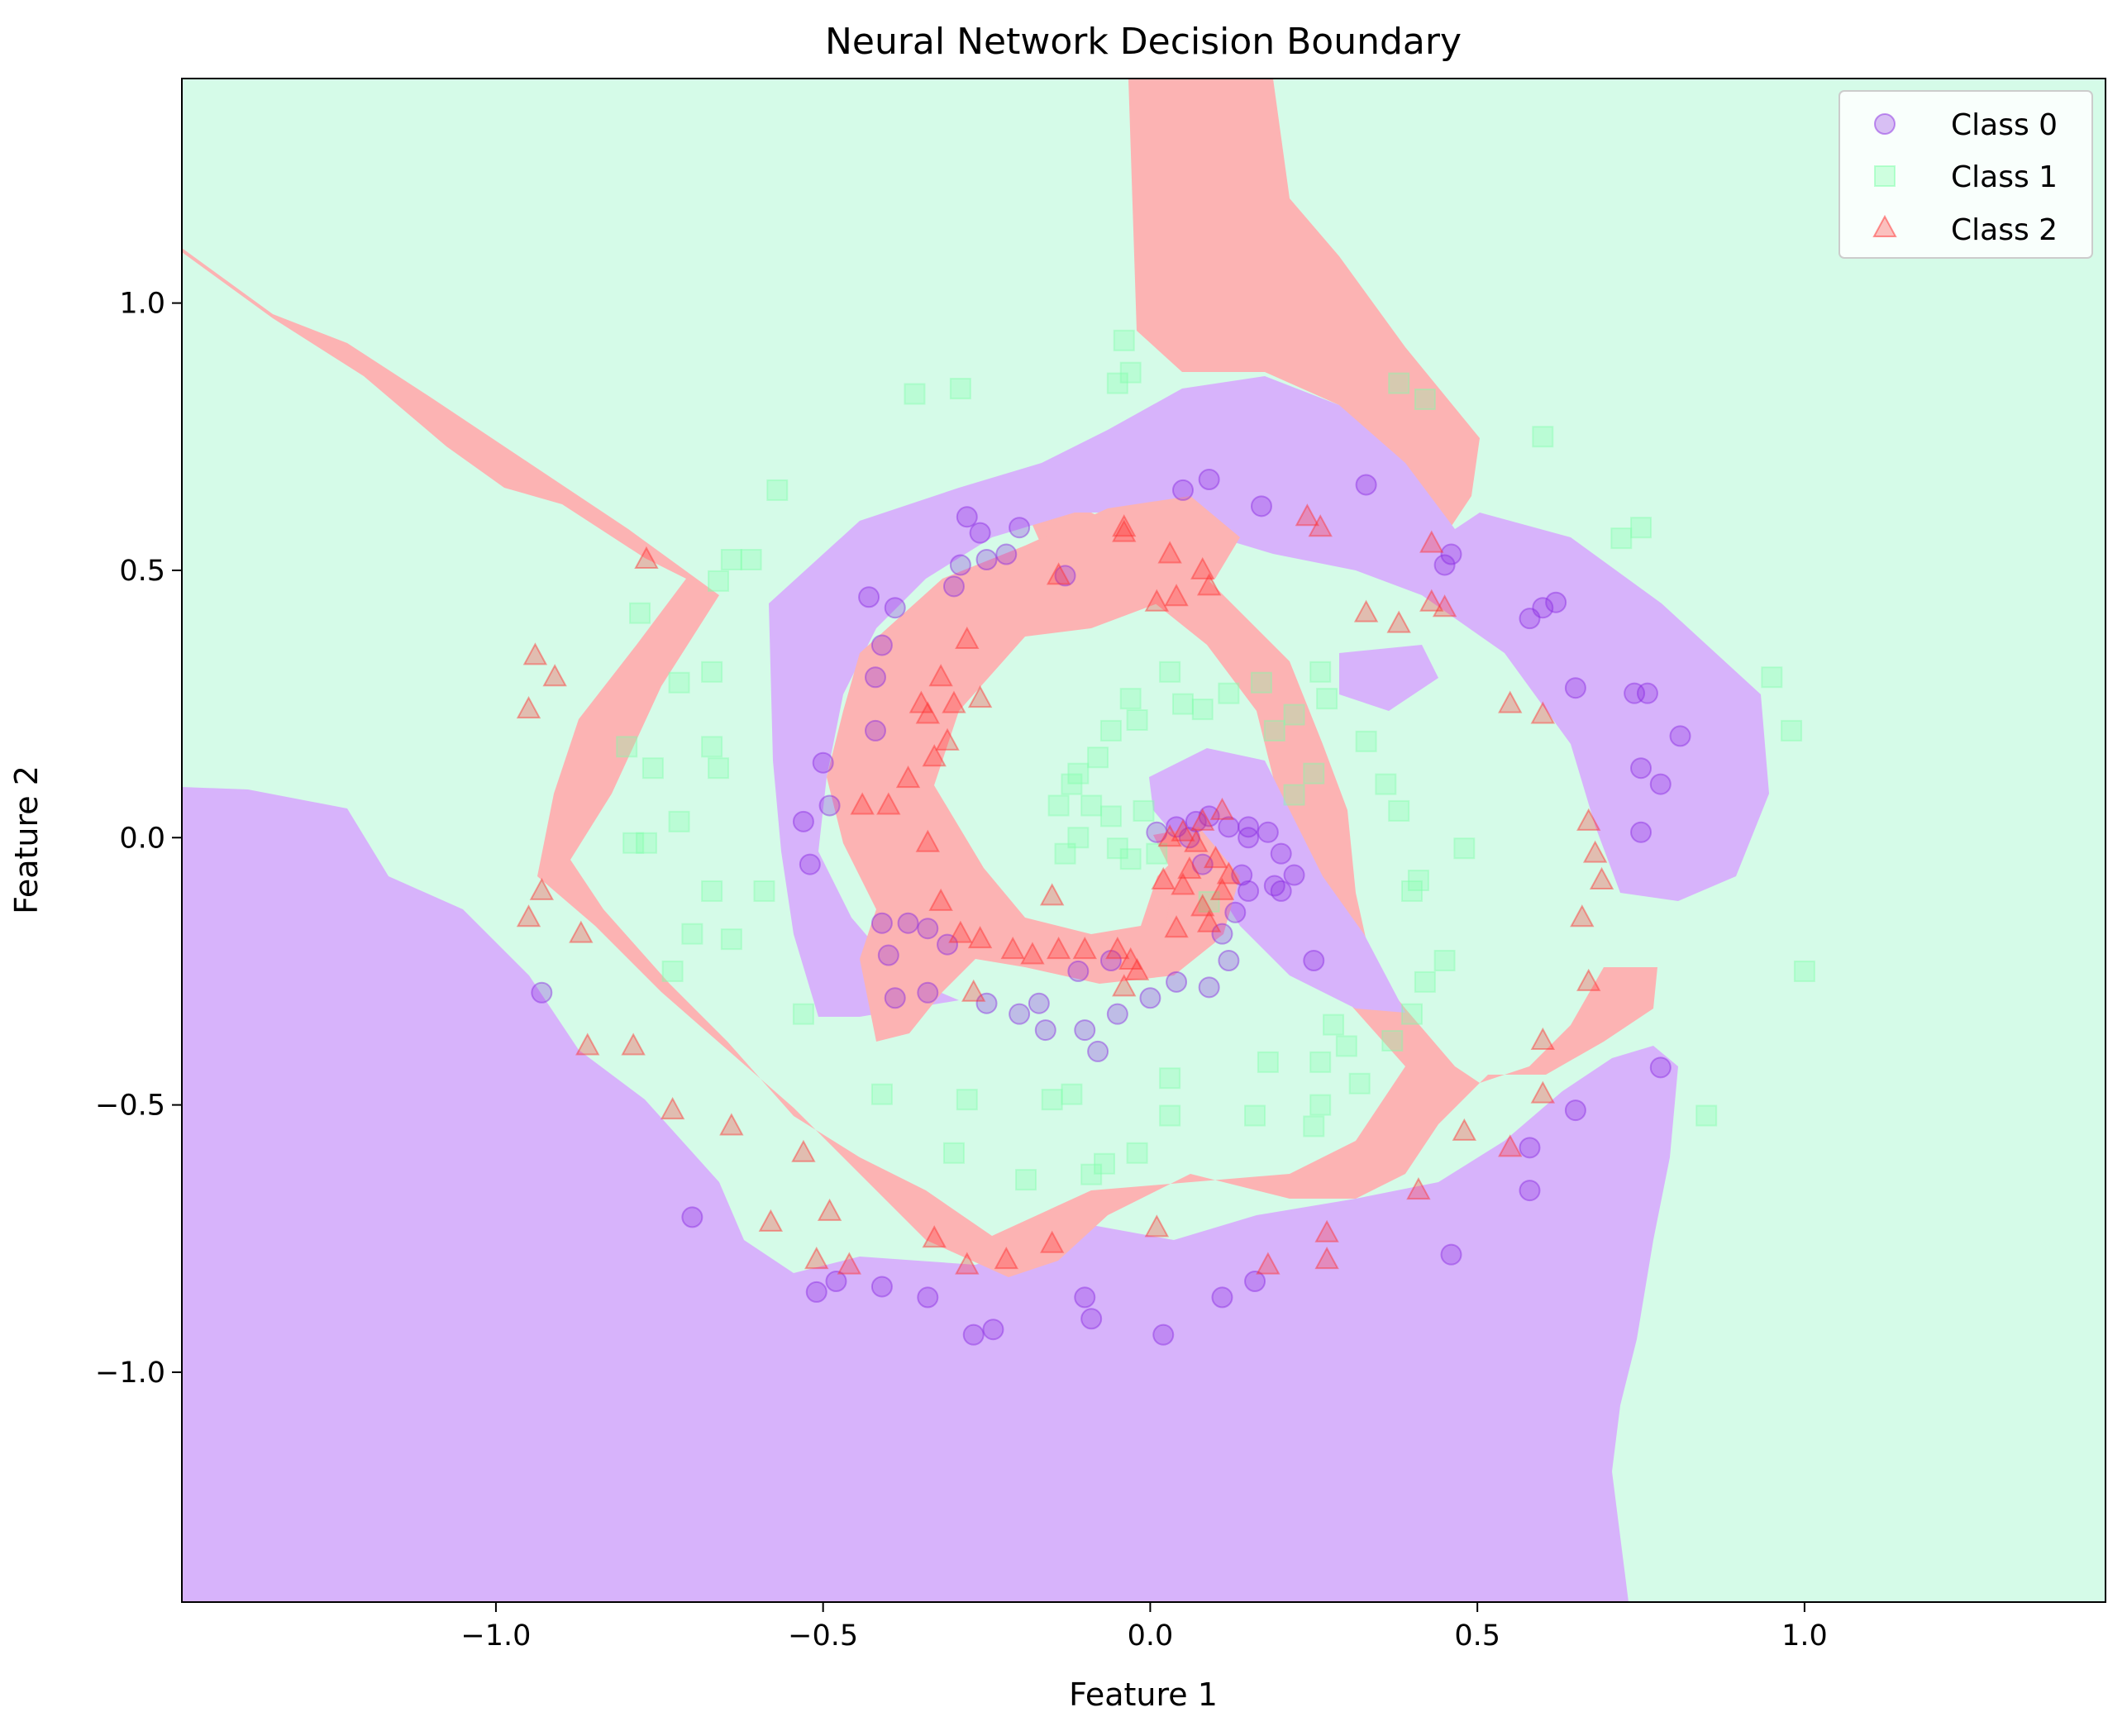 This screenshot has width=2127, height=1736. What do you see at coordinates (1151, 1636) in the screenshot?
I see `x-tick-label: 0.0` at bounding box center [1151, 1636].